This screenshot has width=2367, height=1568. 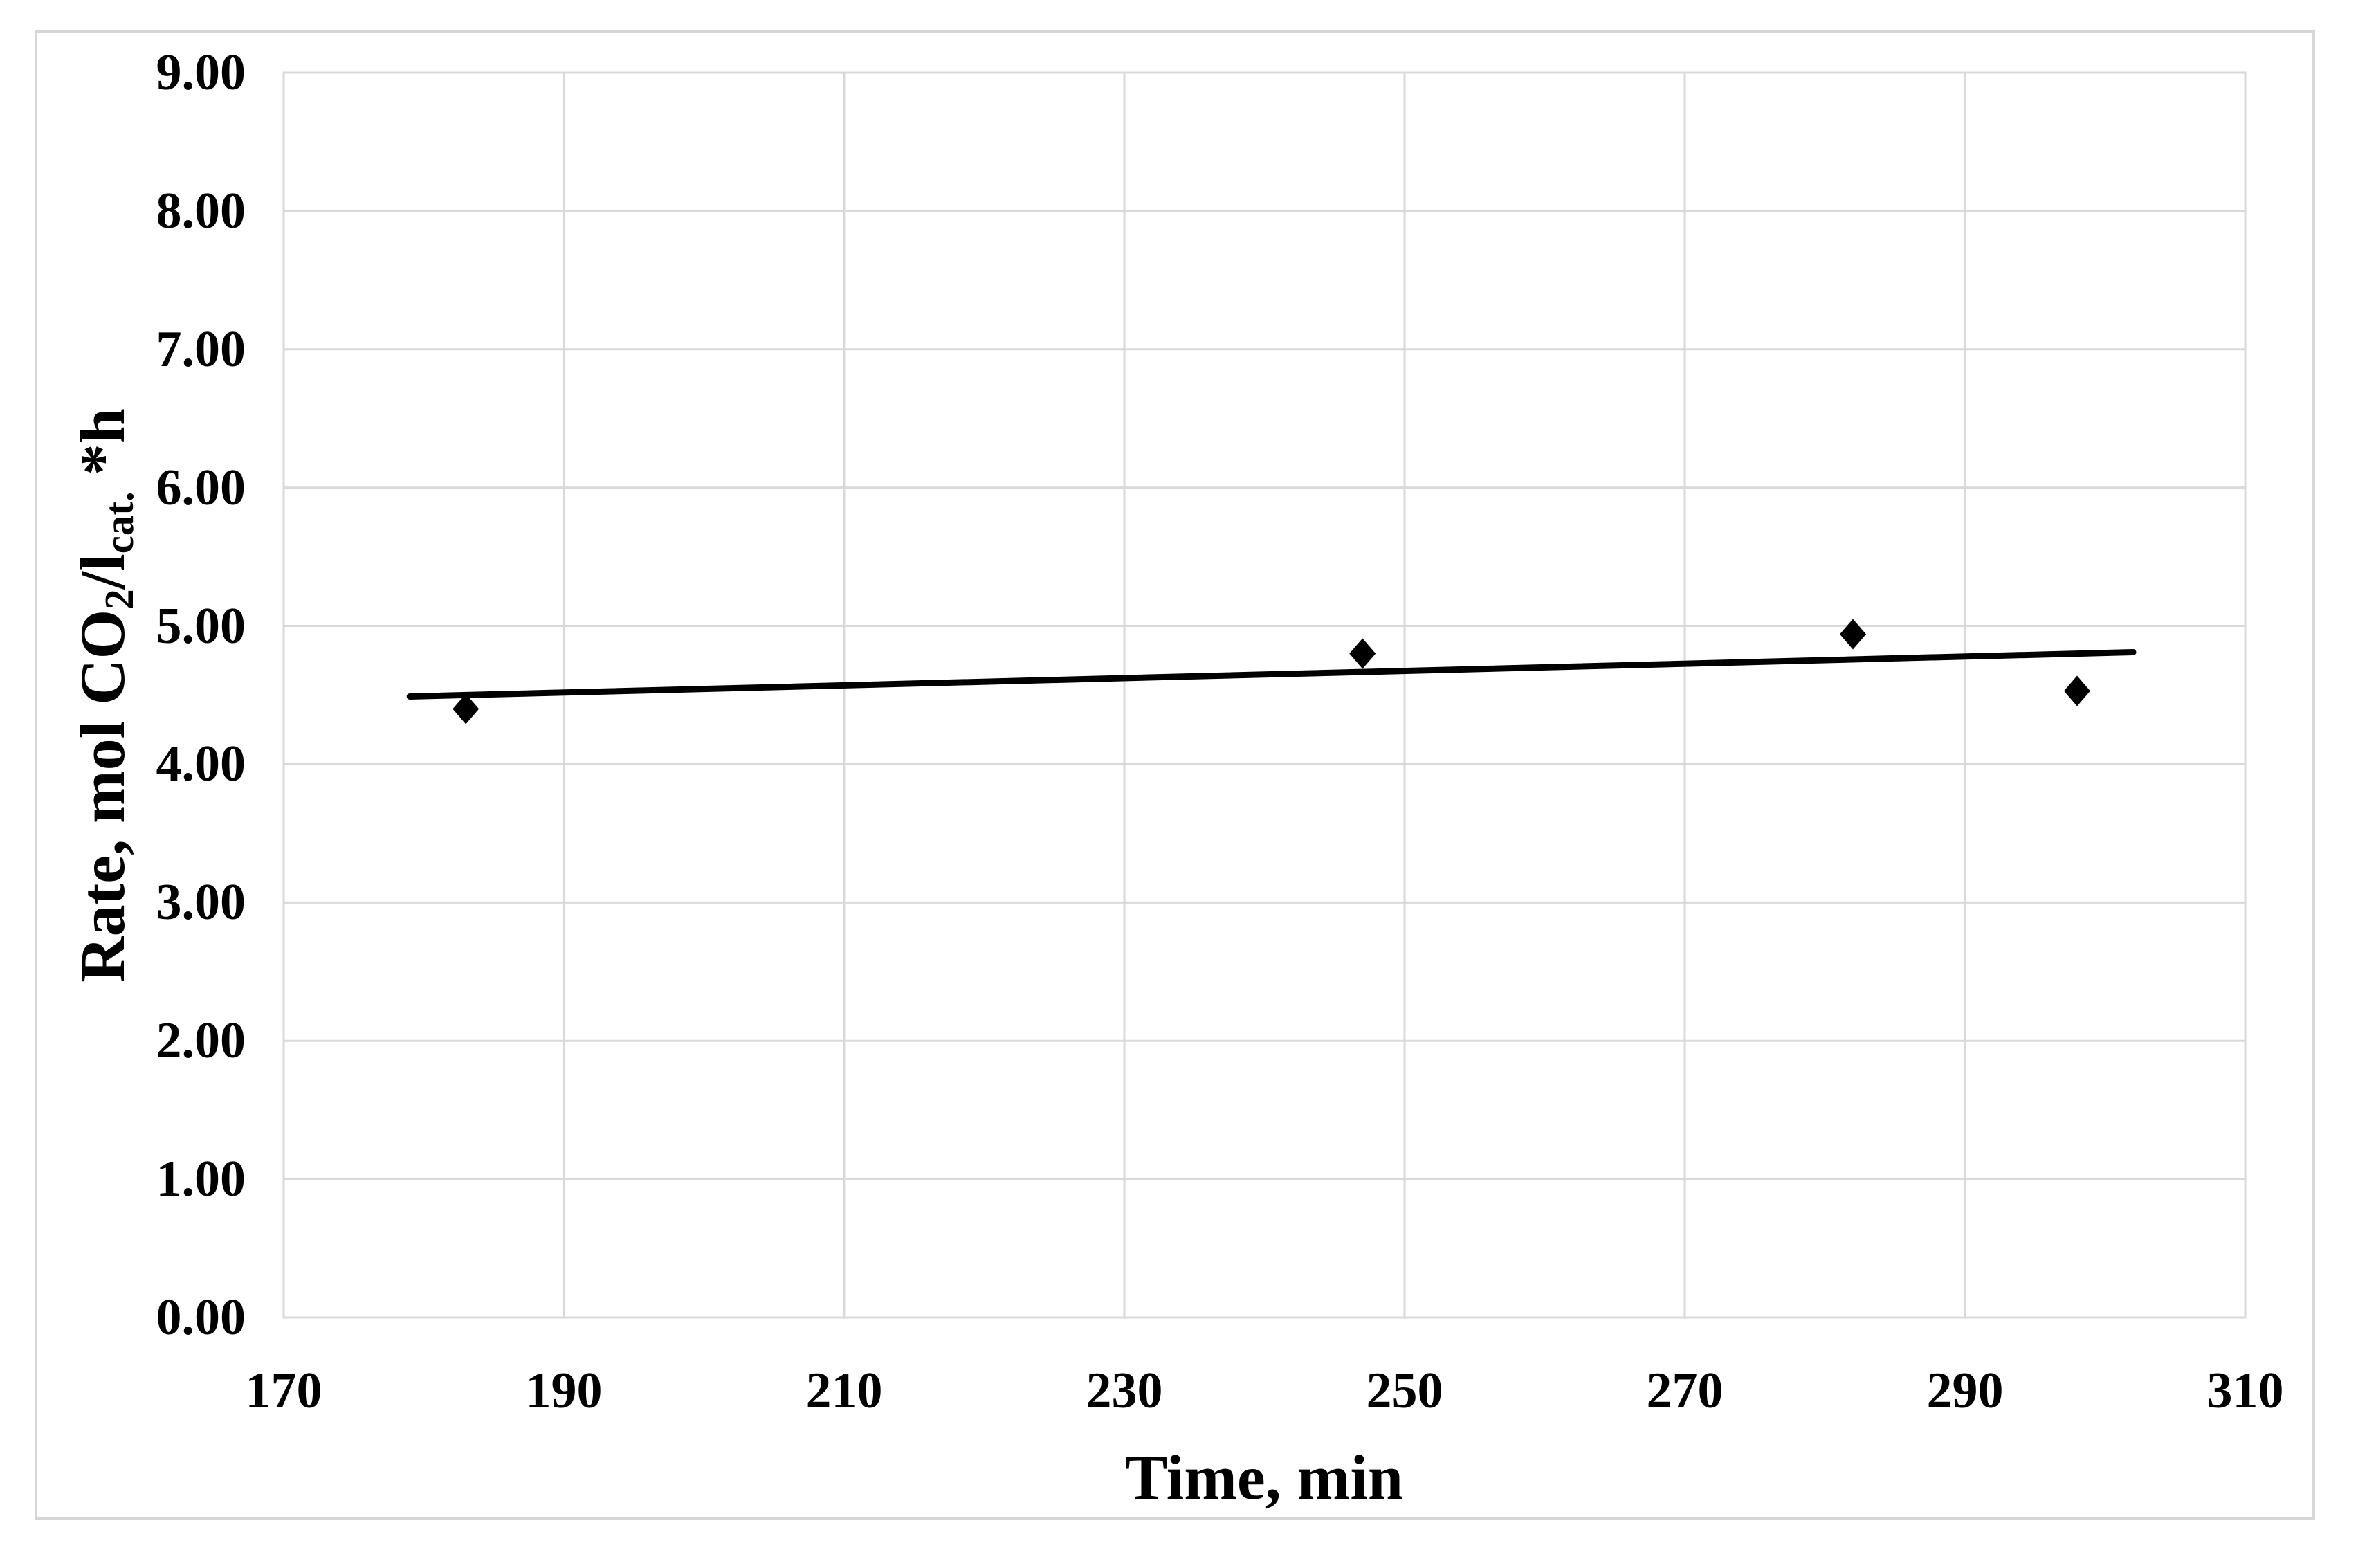 I want to click on y-axis-tick-label: 8.00, so click(x=201, y=210).